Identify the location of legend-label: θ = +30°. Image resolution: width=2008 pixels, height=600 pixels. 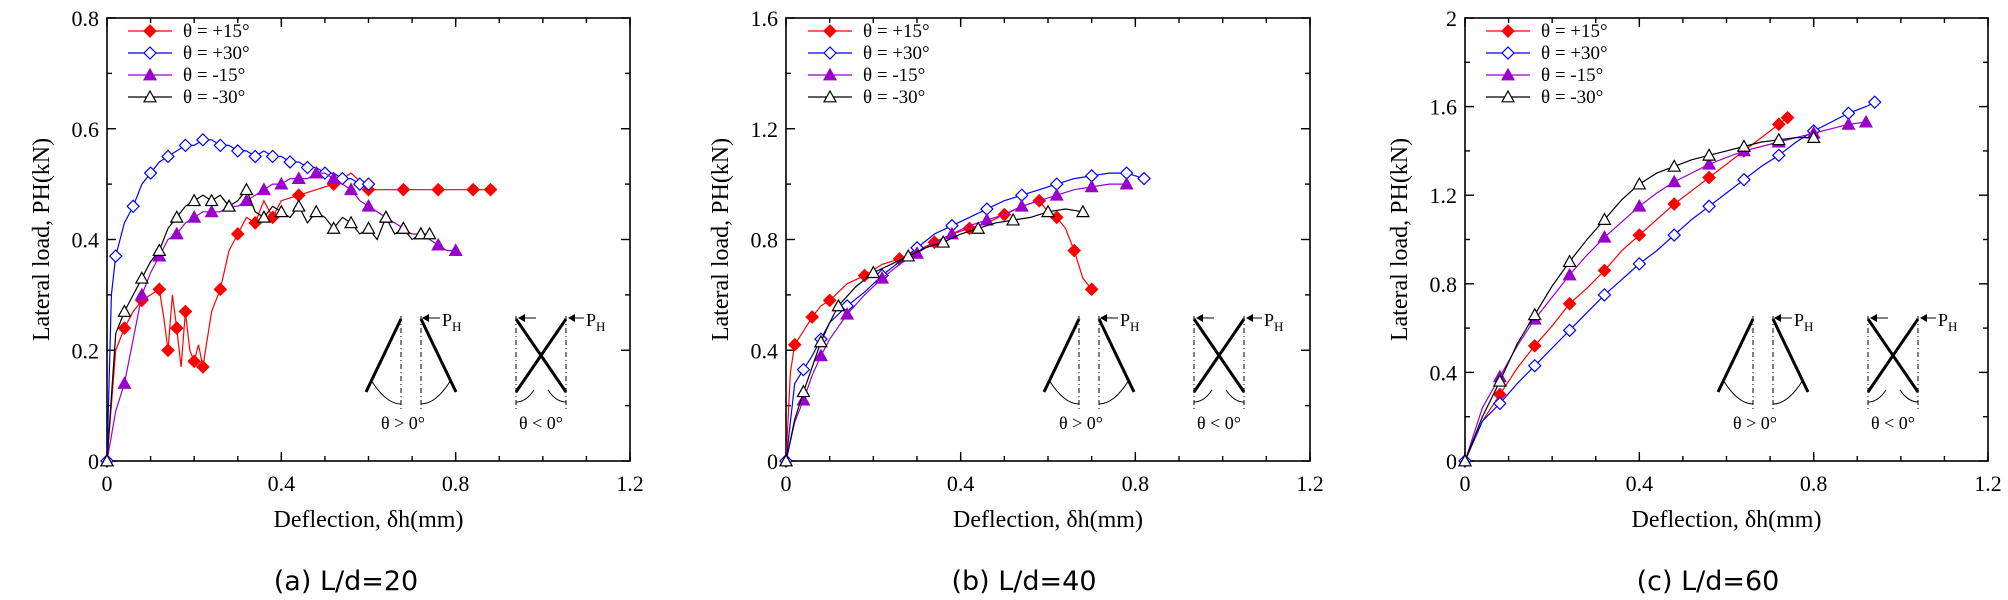
(216, 53).